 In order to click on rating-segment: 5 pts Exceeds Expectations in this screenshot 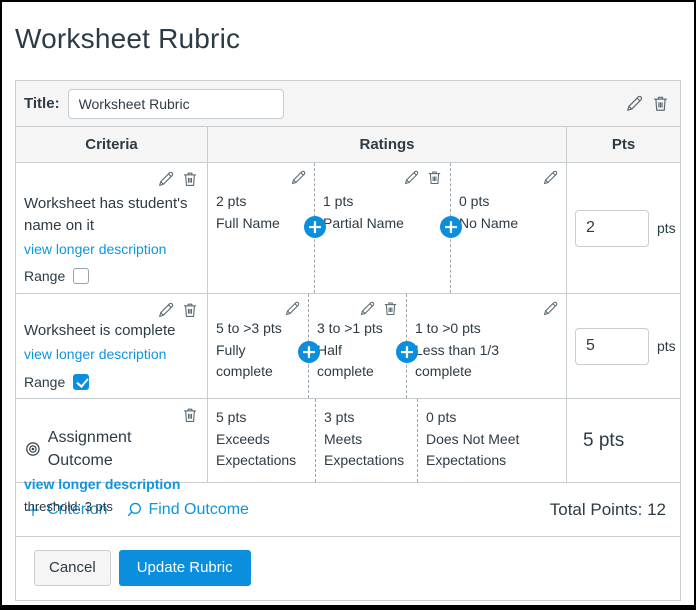, I will do `click(262, 440)`.